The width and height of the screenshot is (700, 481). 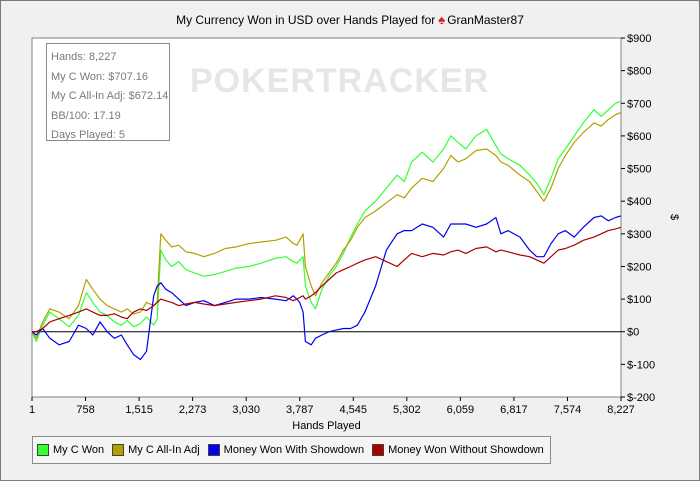 I want to click on y-tick-label: $500, so click(x=639, y=170).